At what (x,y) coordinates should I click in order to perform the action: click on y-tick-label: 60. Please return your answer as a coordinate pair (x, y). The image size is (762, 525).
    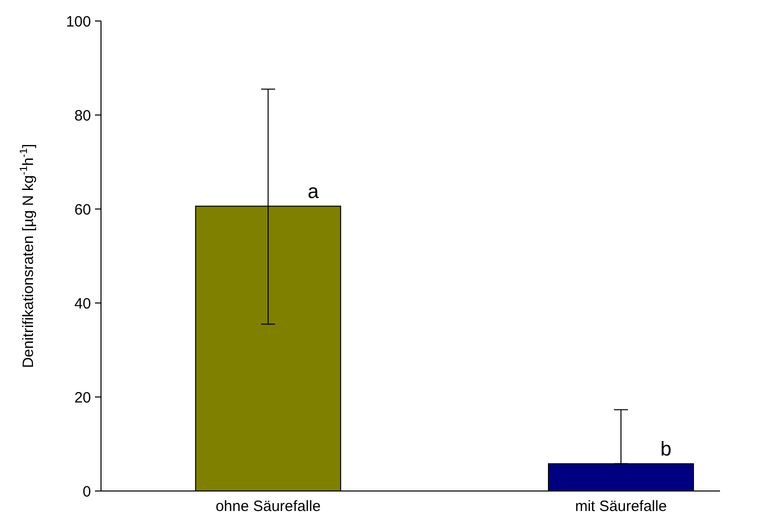
    Looking at the image, I should click on (82, 209).